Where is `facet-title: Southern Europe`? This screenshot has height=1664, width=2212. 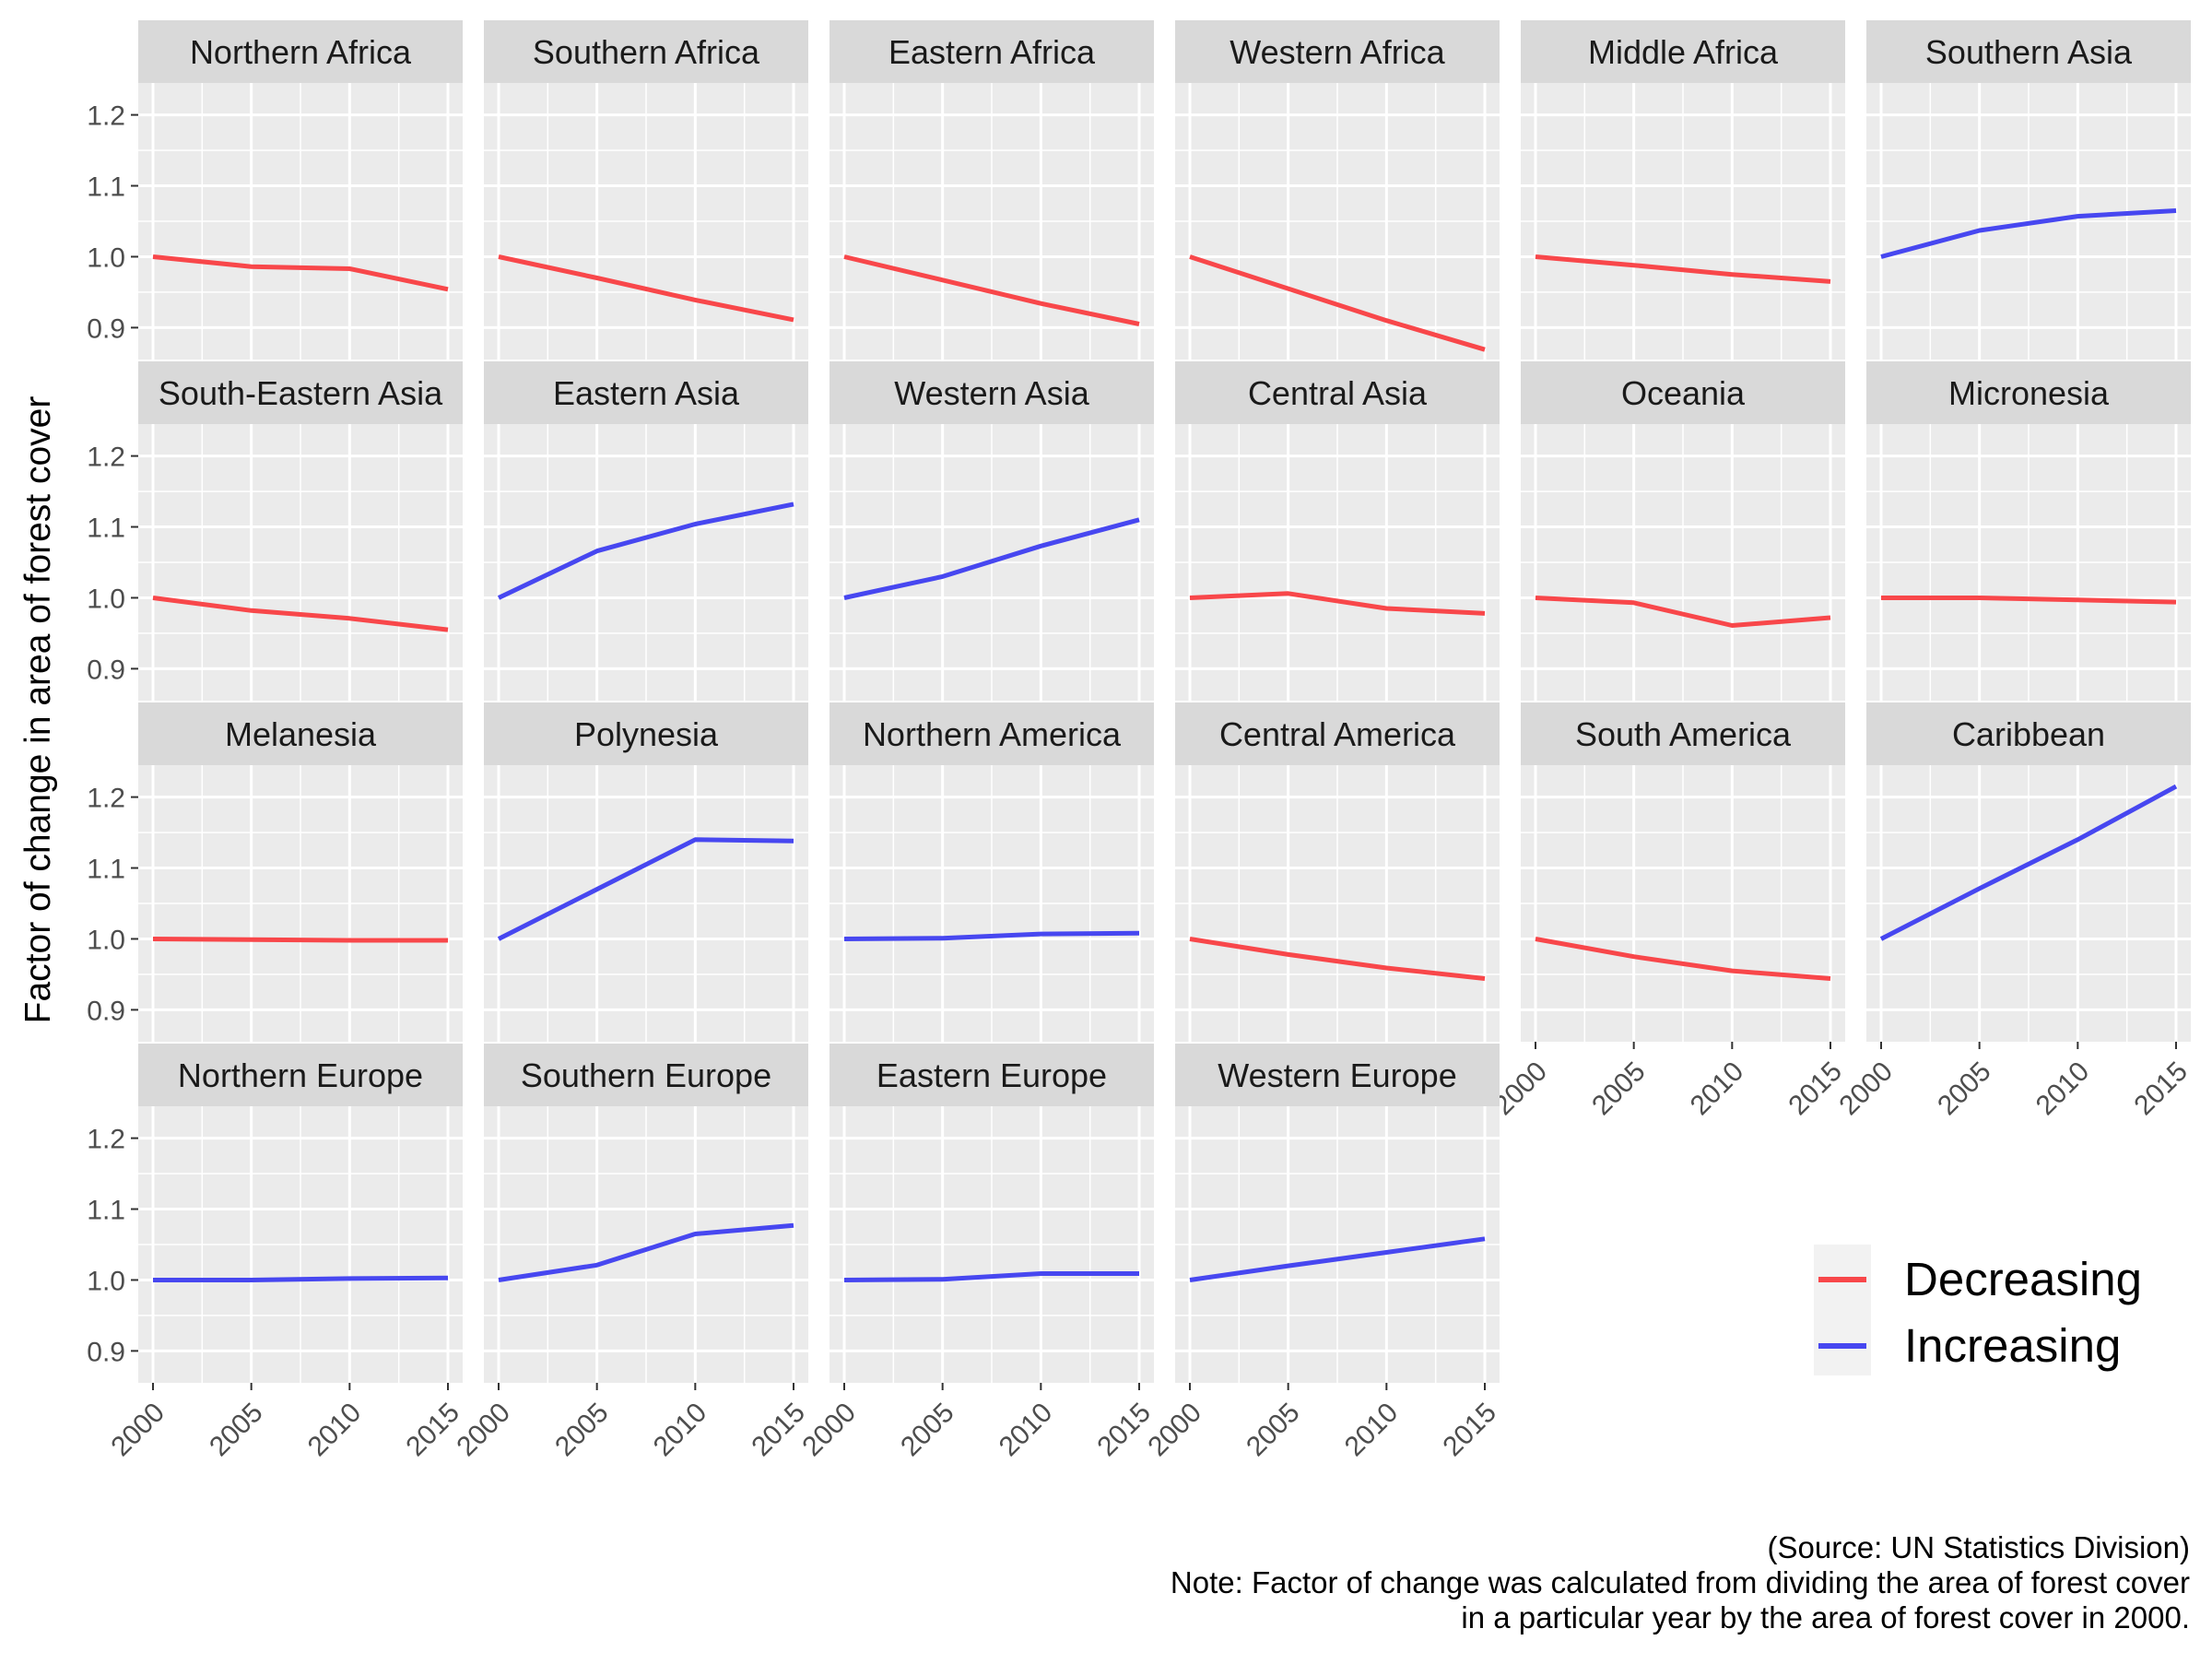 facet-title: Southern Europe is located at coordinates (646, 1075).